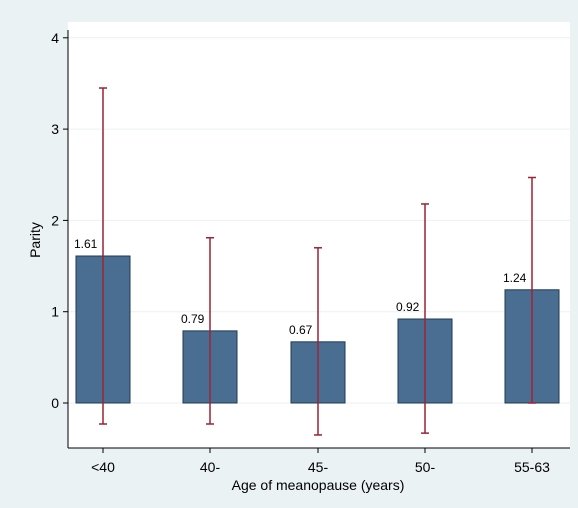  I want to click on y-tick-label-3: 3, so click(55, 129).